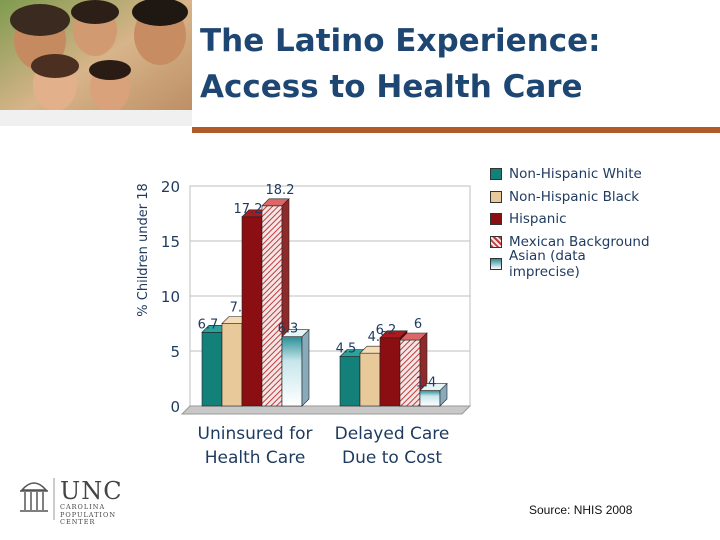 This screenshot has width=720, height=540. Describe the element at coordinates (538, 219) in the screenshot. I see `legend-label: Hispanic` at that location.